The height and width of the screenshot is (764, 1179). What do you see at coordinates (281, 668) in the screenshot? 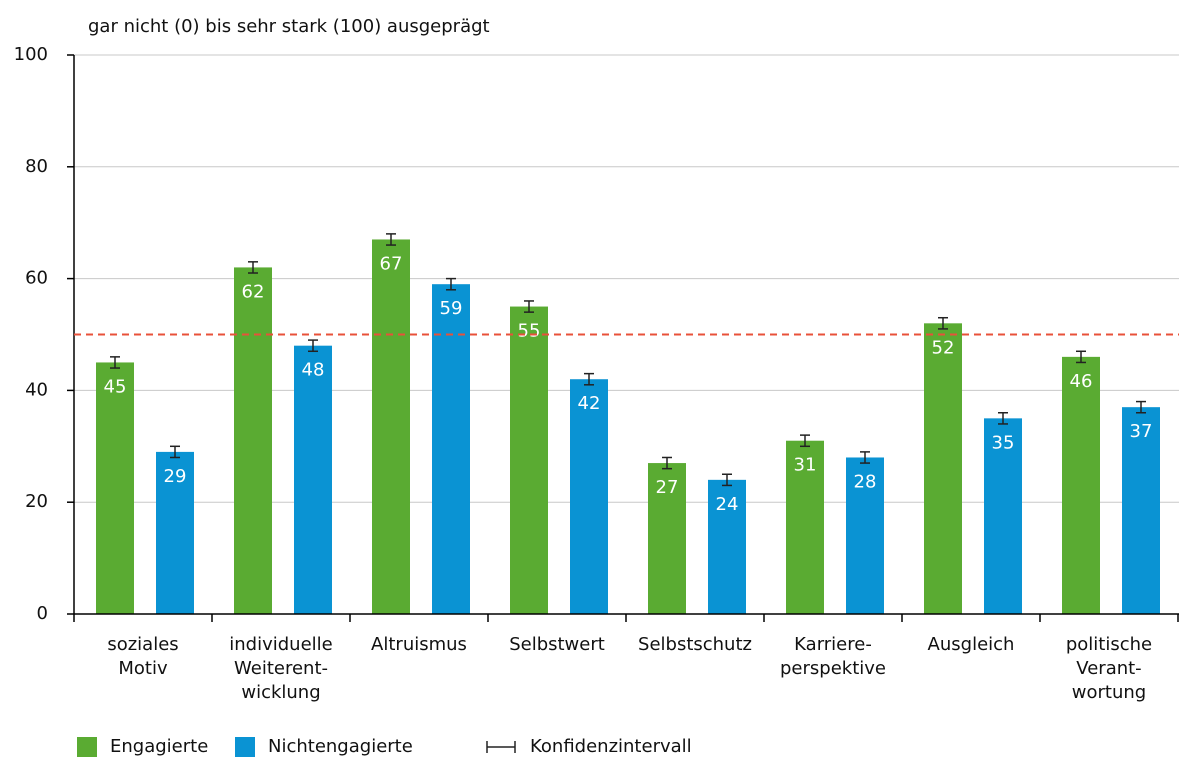
I see `x-tick-label: Weiterent-` at bounding box center [281, 668].